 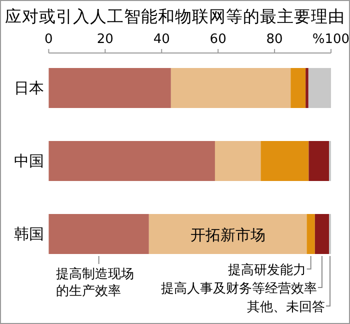 What do you see at coordinates (218, 39) in the screenshot?
I see `x-tick-label: 60` at bounding box center [218, 39].